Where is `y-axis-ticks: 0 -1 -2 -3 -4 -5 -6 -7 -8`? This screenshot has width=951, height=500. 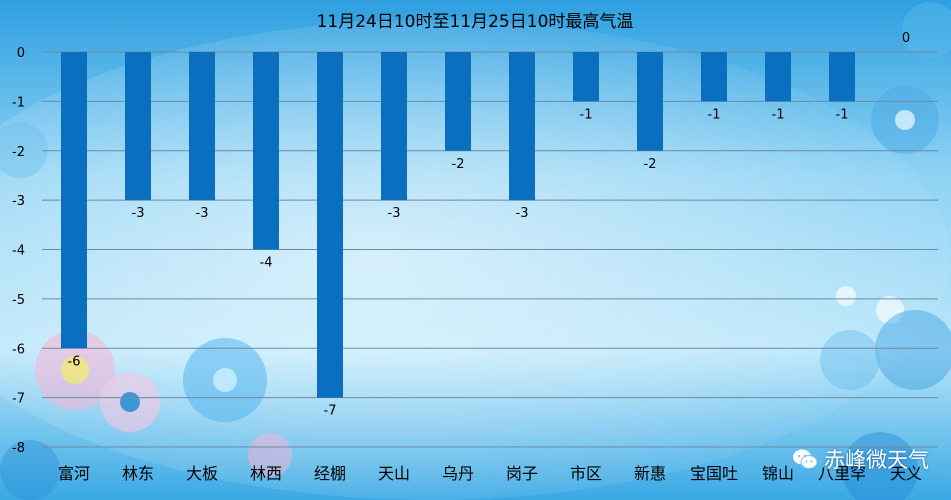
y-axis-ticks: 0 -1 -2 -3 -4 -5 -6 -7 -8 is located at coordinates (18, 251).